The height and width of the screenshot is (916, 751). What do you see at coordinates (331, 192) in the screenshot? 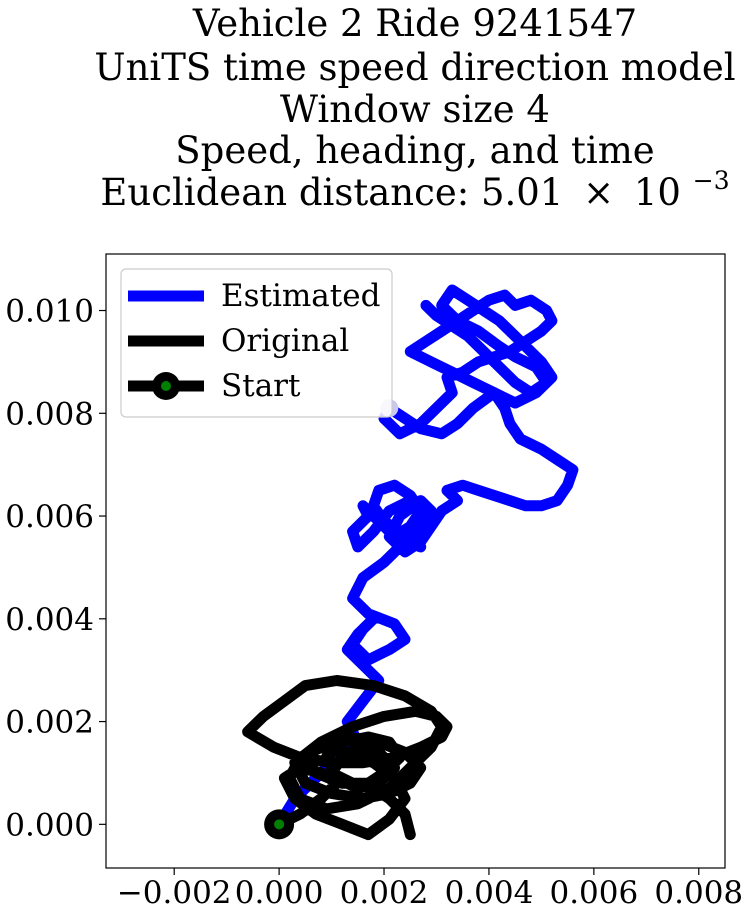
I see `title-distance-prefix: Euclidean distance: 5.01` at bounding box center [331, 192].